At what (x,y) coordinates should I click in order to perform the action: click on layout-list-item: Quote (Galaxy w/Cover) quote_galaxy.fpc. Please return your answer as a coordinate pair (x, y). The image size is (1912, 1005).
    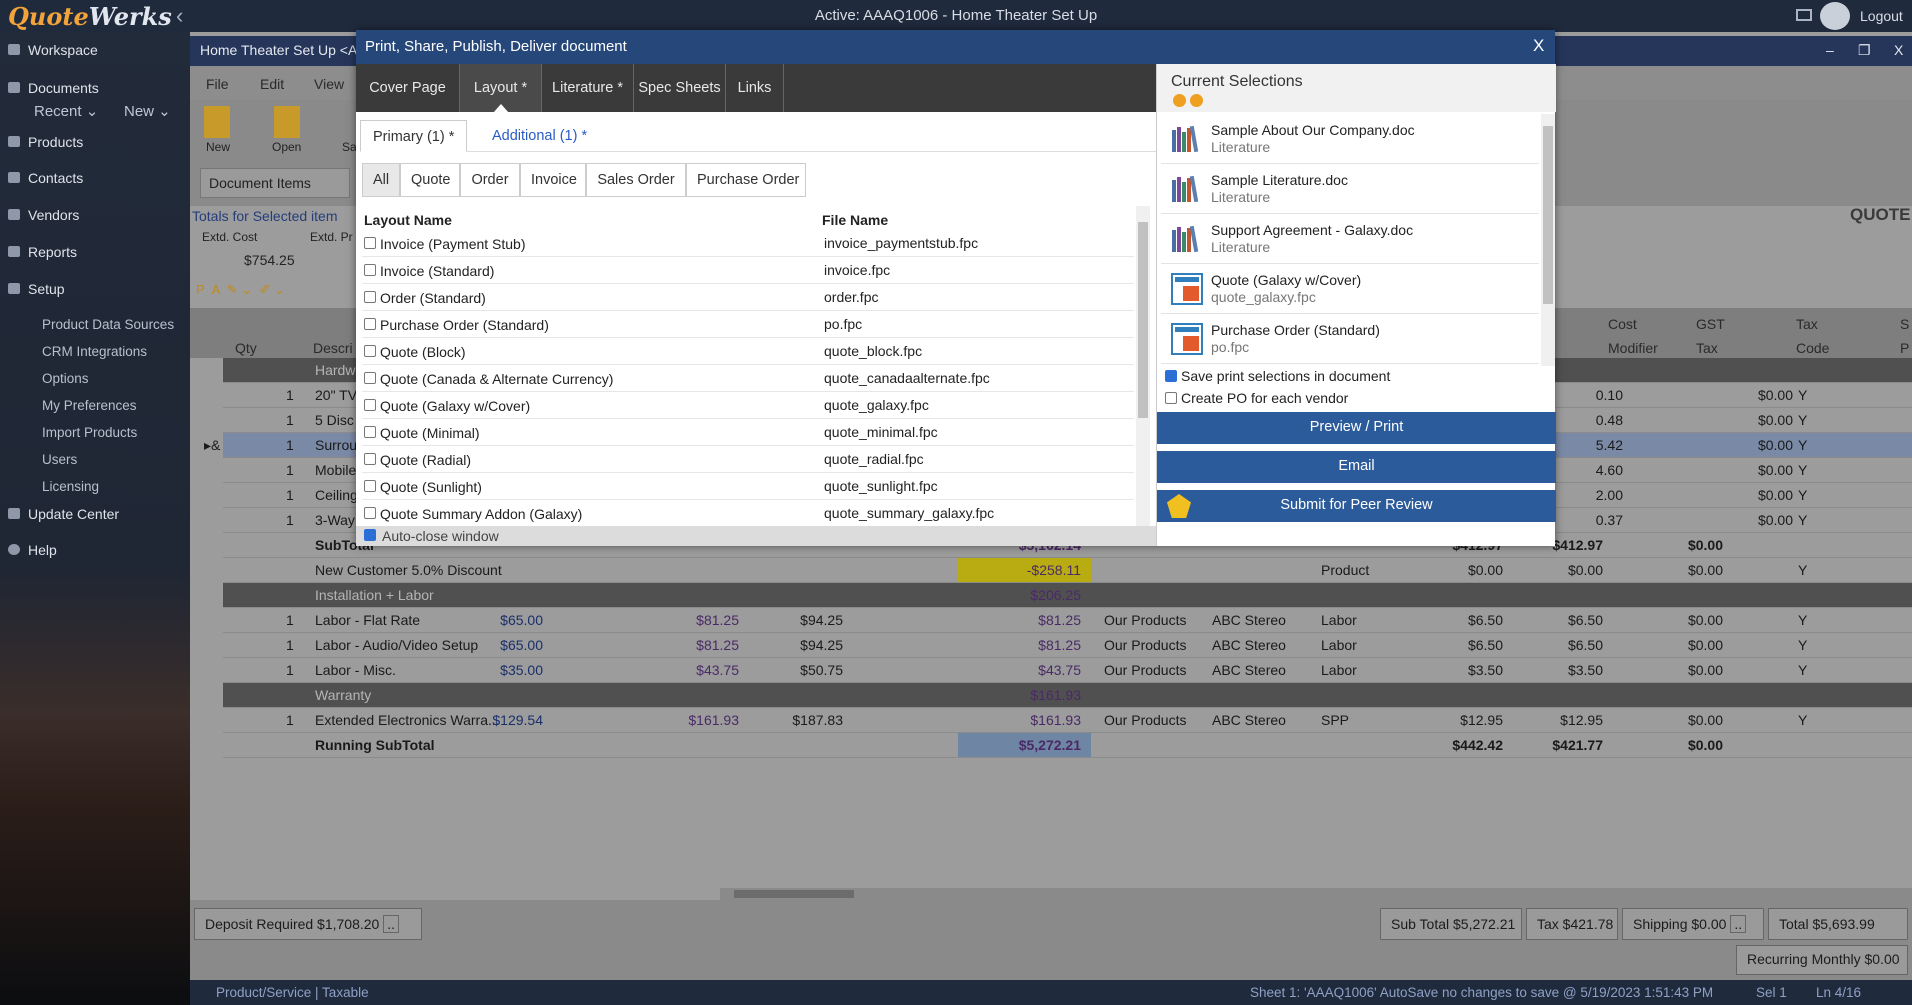
    Looking at the image, I should click on (748, 405).